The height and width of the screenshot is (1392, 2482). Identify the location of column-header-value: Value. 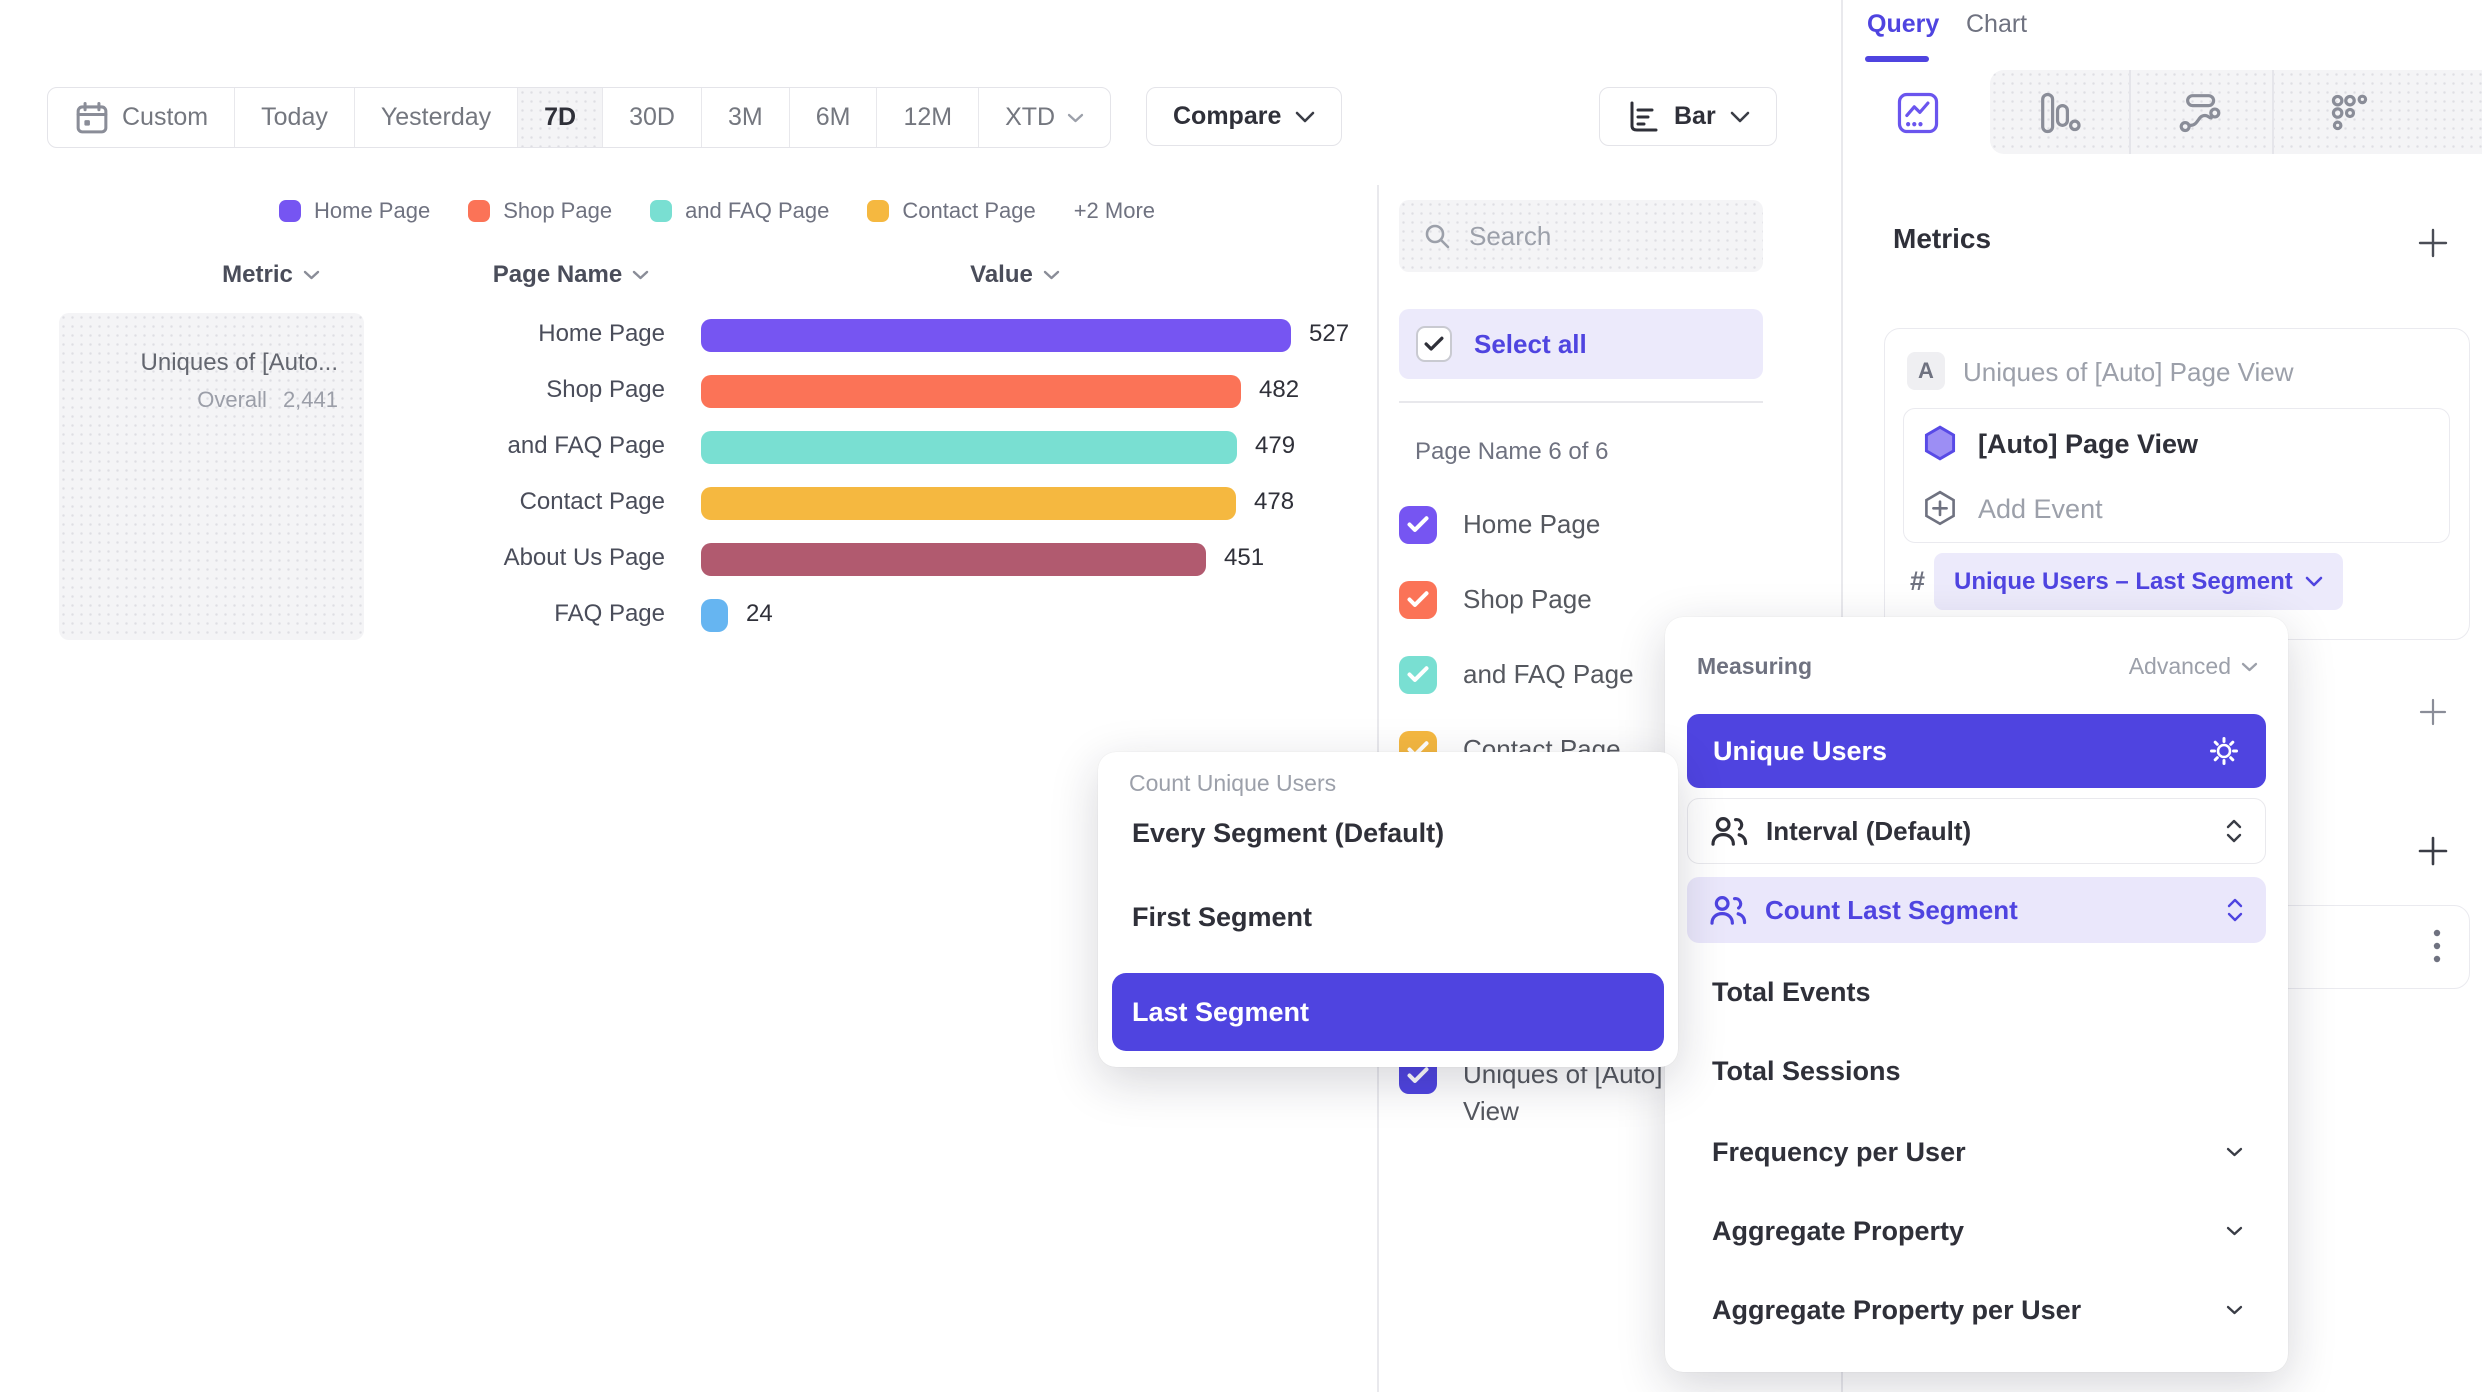
(1015, 275).